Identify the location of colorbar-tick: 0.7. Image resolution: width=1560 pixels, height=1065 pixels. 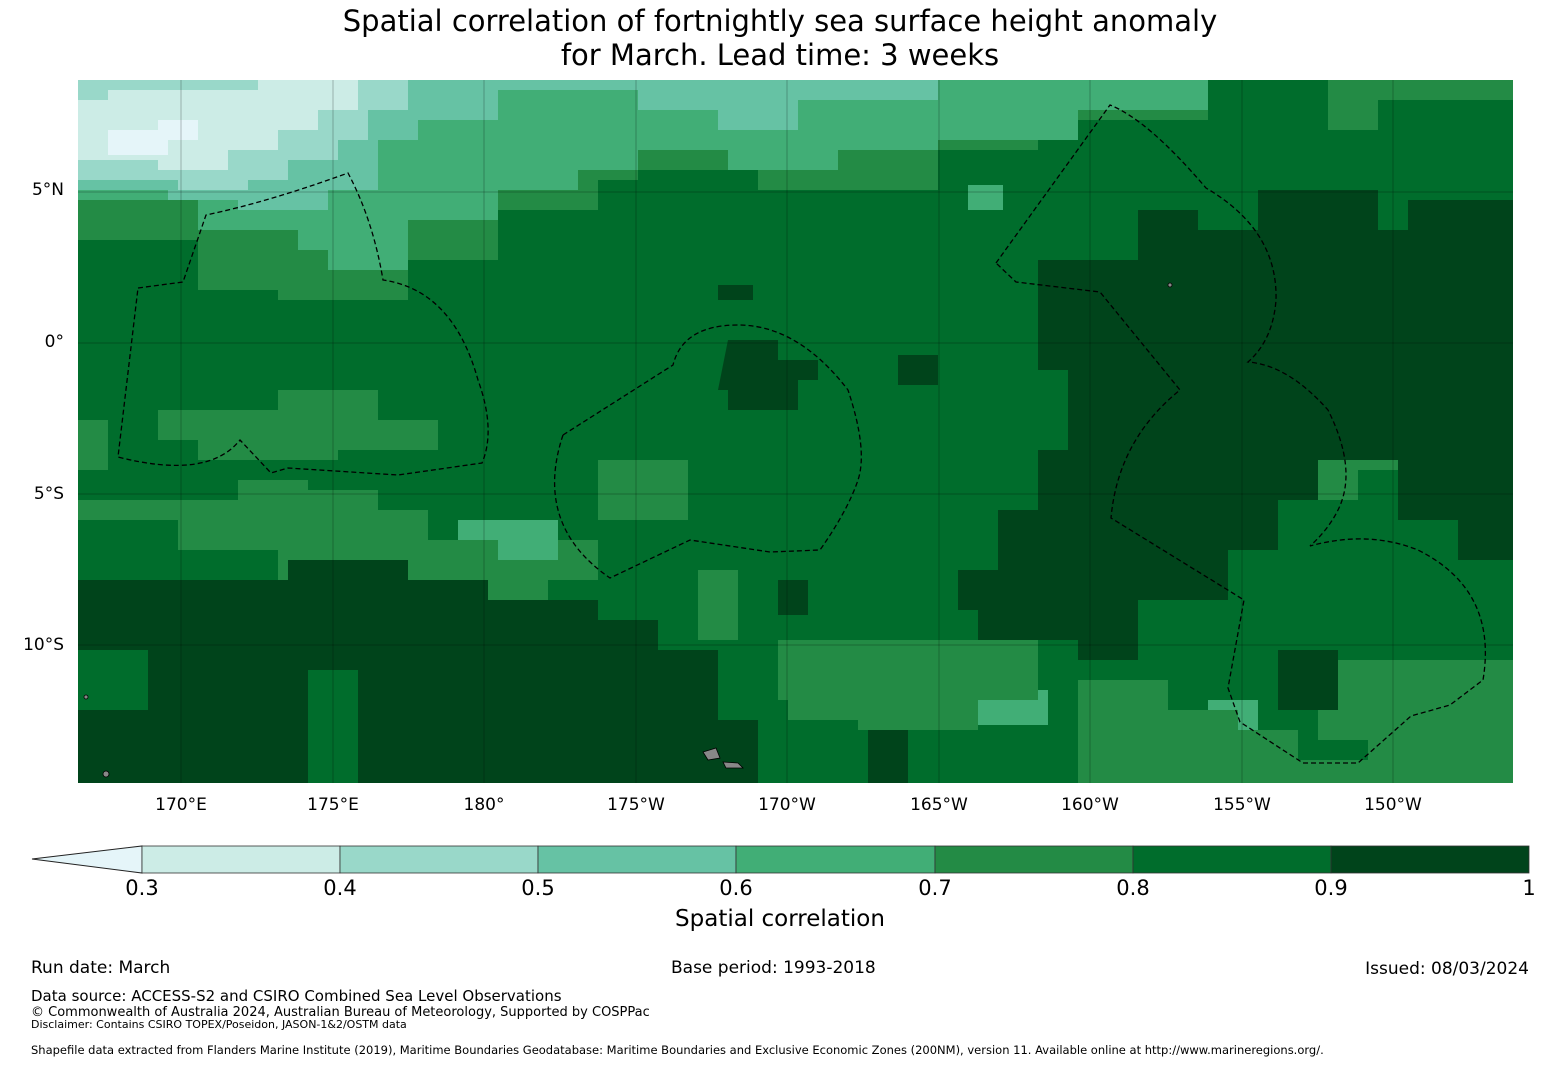
(935, 888).